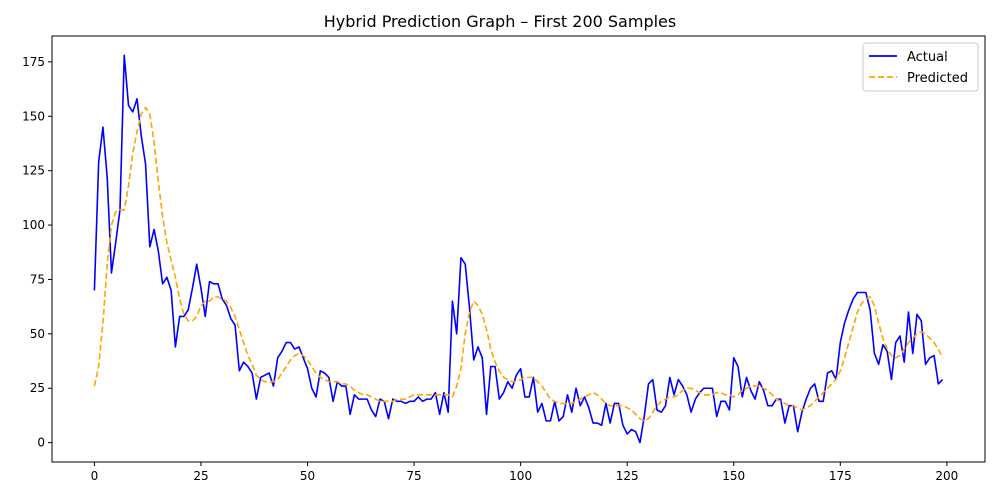 The height and width of the screenshot is (500, 1000). Describe the element at coordinates (627, 476) in the screenshot. I see `x-tick-label: 125` at that location.